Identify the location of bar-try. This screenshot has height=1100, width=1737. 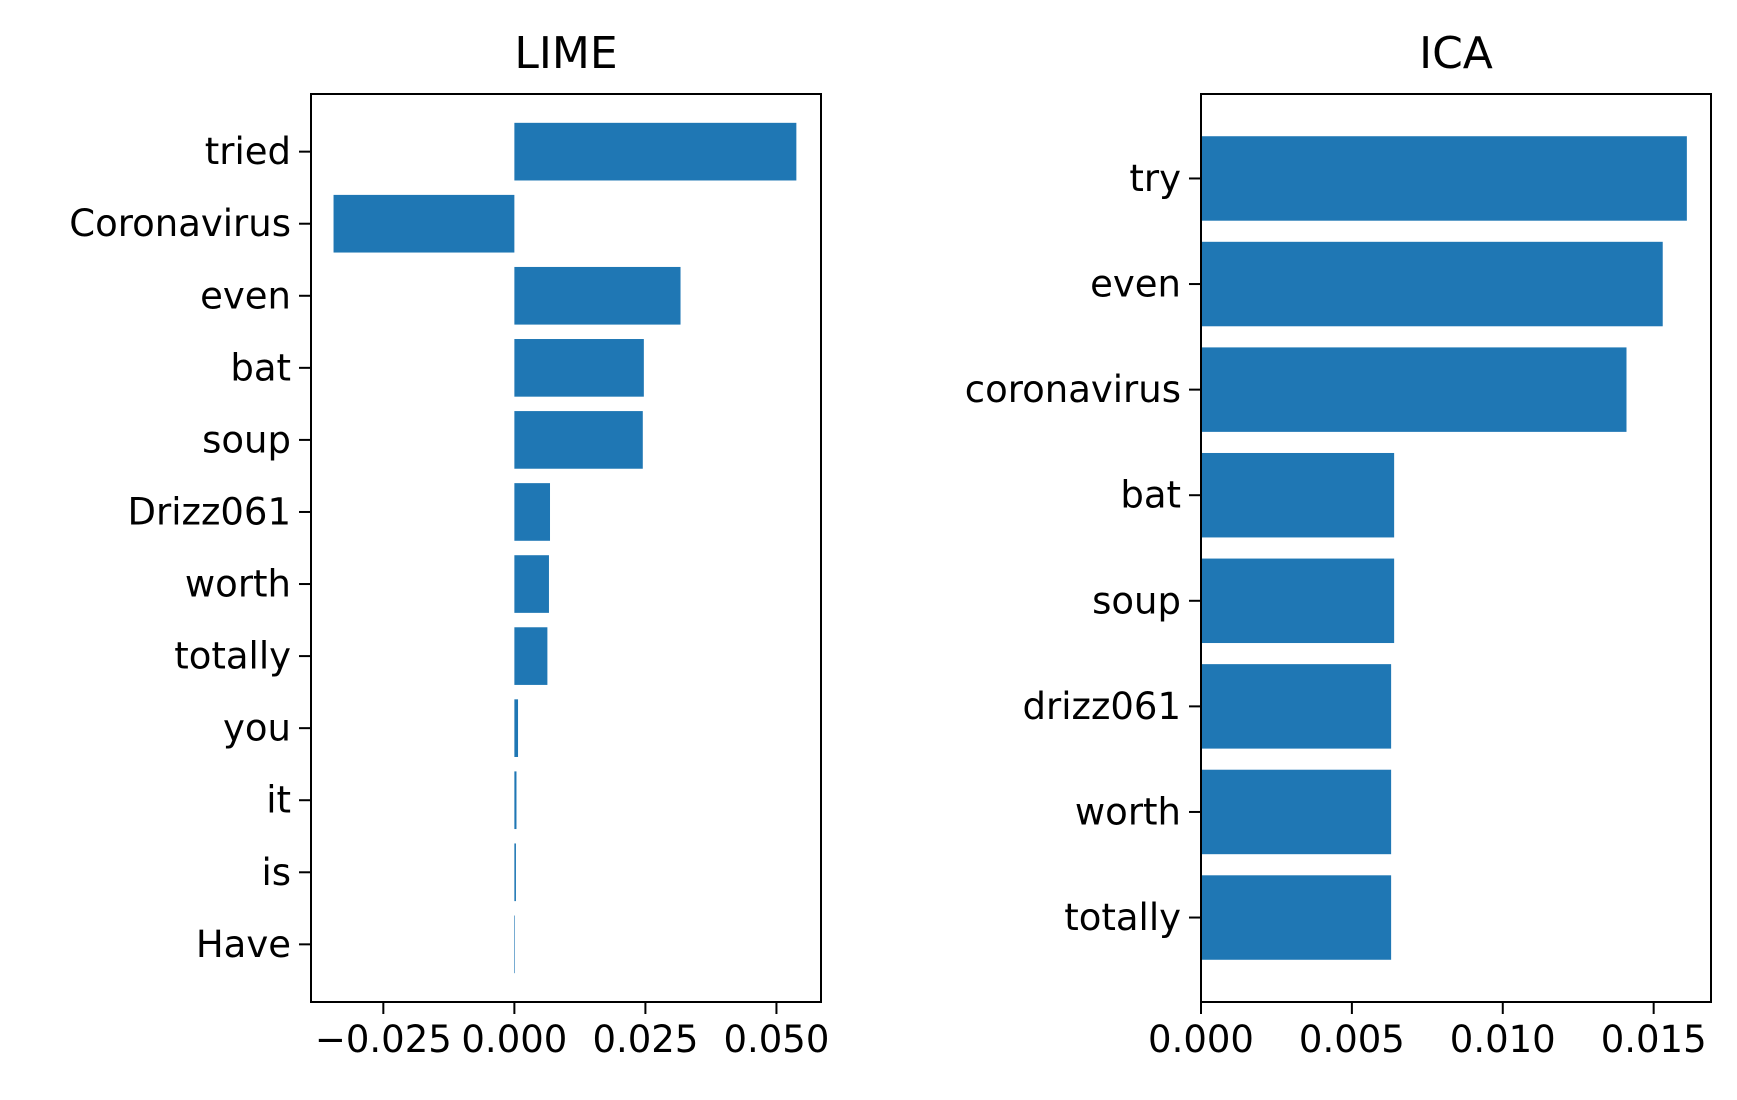
(1444, 178).